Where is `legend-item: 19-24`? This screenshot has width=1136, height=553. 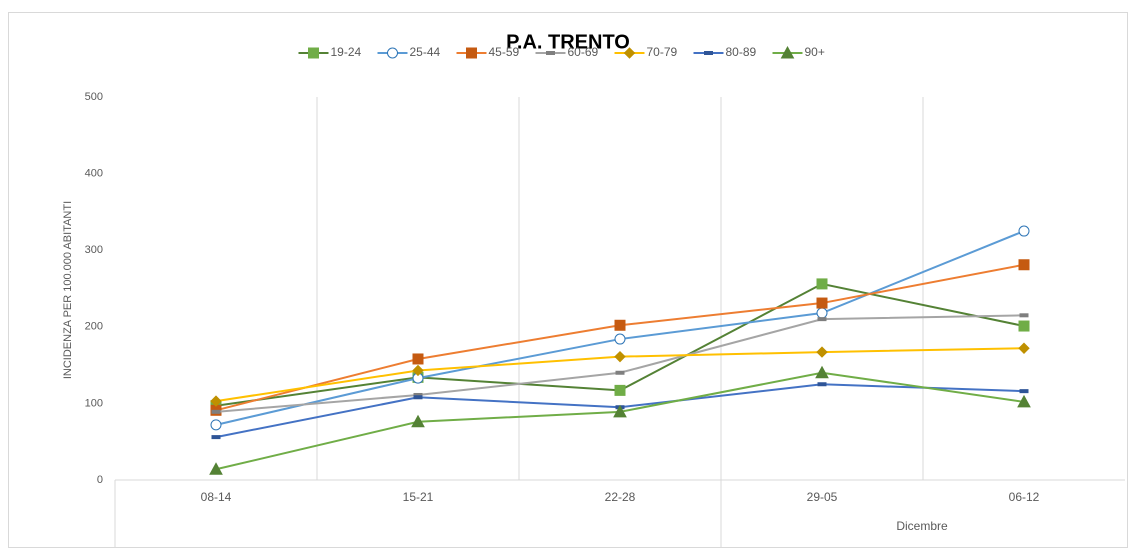 legend-item: 19-24 is located at coordinates (330, 52).